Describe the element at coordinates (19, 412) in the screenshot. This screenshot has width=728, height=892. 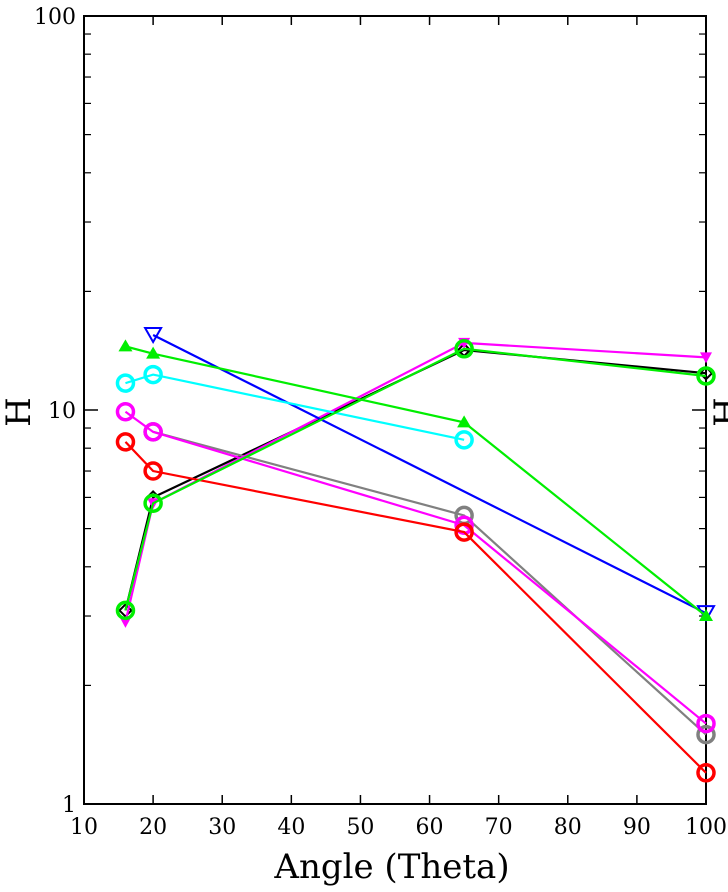
I see `y-axis-title: H` at that location.